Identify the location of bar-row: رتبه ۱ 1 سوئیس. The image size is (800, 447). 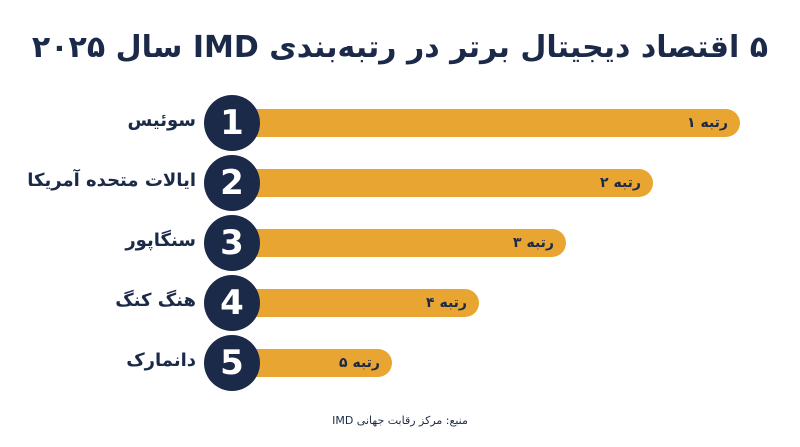
(400, 123).